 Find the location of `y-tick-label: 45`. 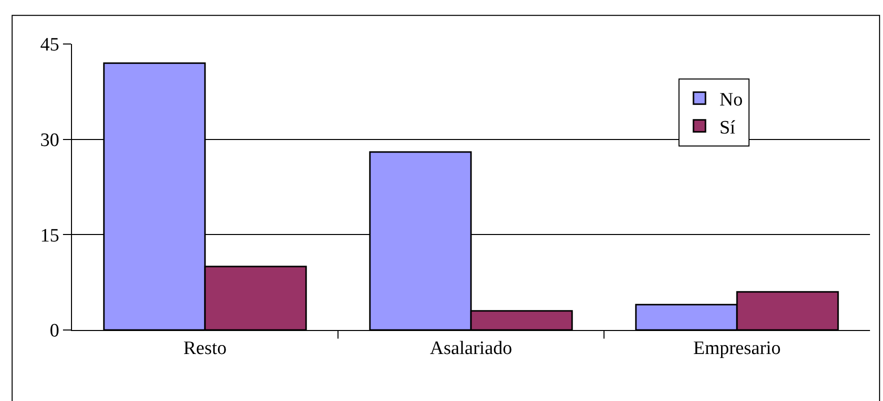

y-tick-label: 45 is located at coordinates (50, 45).